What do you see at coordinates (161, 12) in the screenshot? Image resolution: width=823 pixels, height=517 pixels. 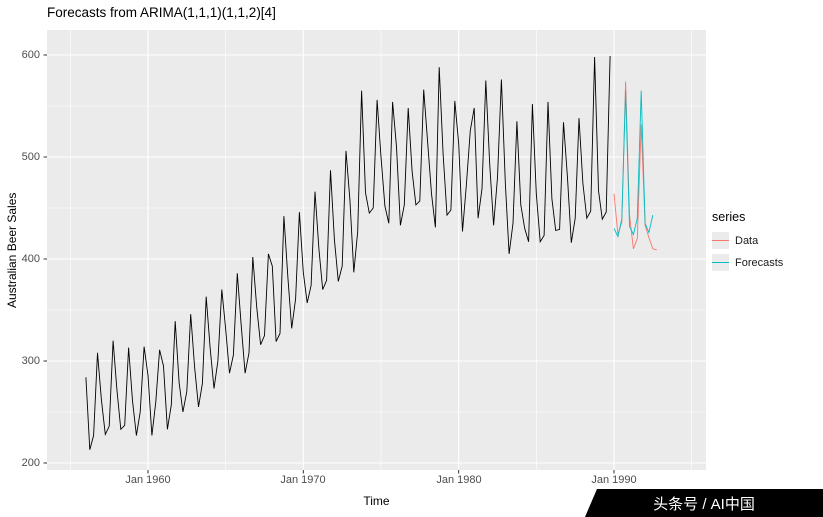 I see `chart-title: Forecasts from ARIMA(1,1,1)(1,1,2)[4]` at bounding box center [161, 12].